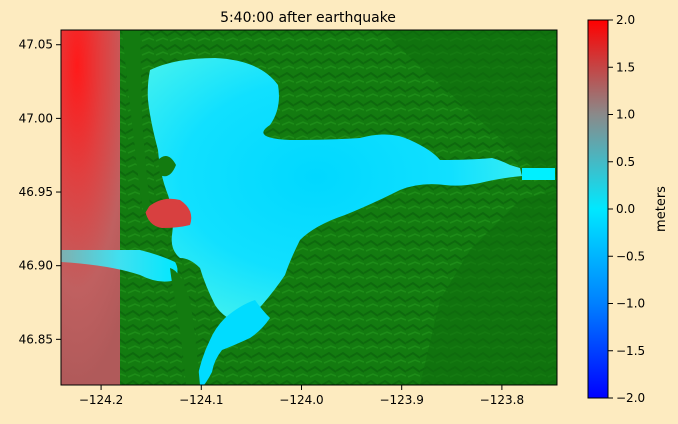  I want to click on colorbar-label: meters, so click(661, 209).